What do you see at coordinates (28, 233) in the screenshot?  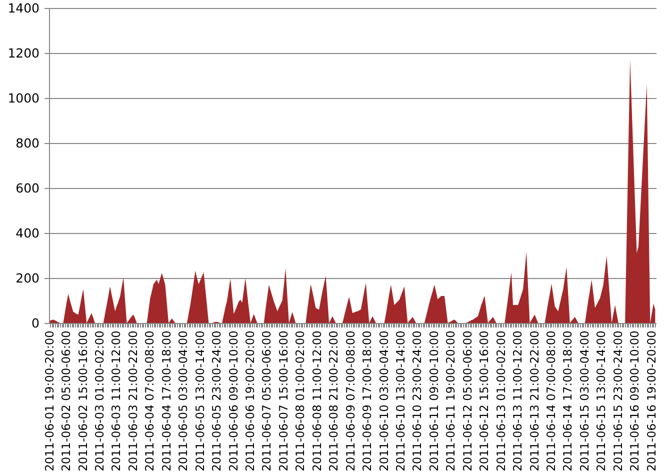 I see `y-tick-label: 400` at bounding box center [28, 233].